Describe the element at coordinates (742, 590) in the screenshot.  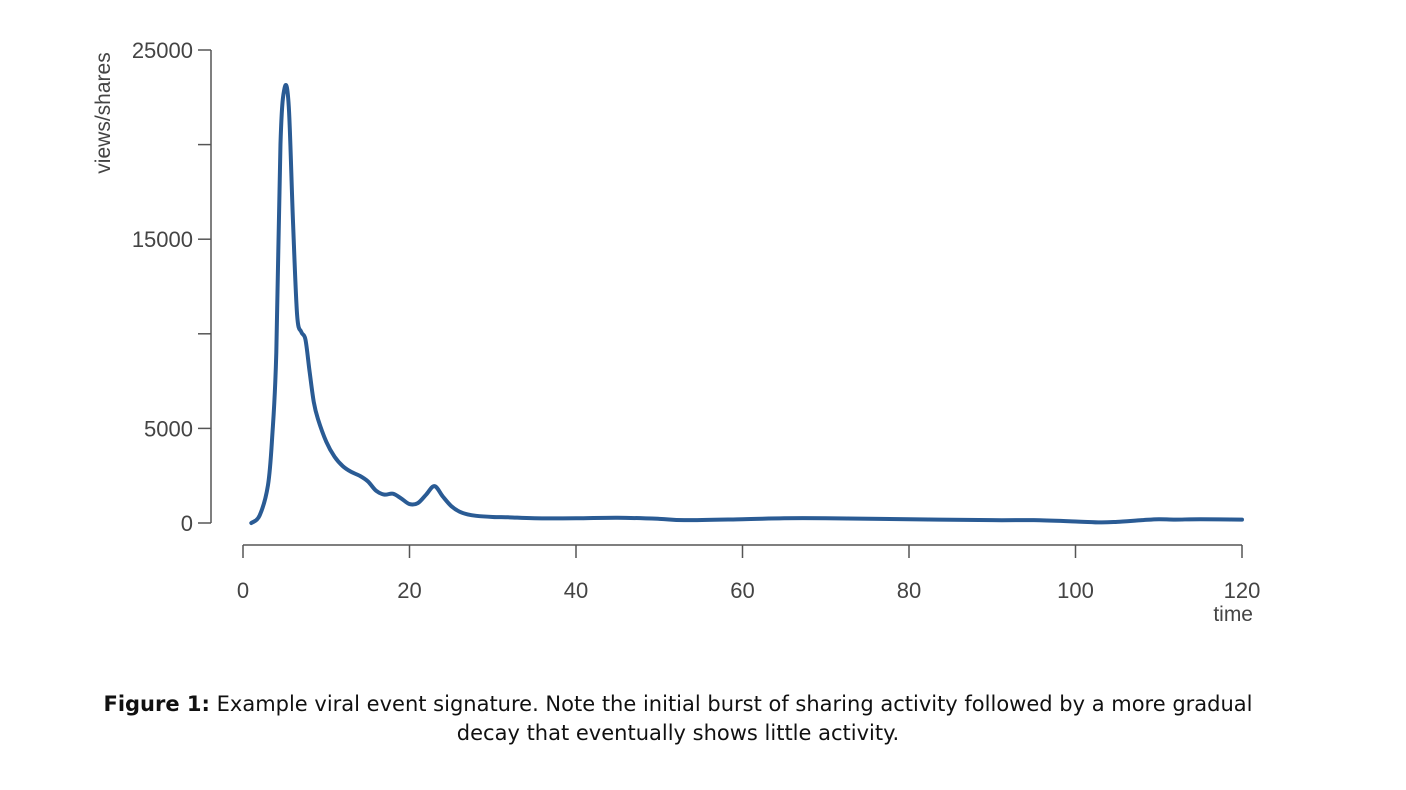
I see `x-tick-label: 60` at that location.